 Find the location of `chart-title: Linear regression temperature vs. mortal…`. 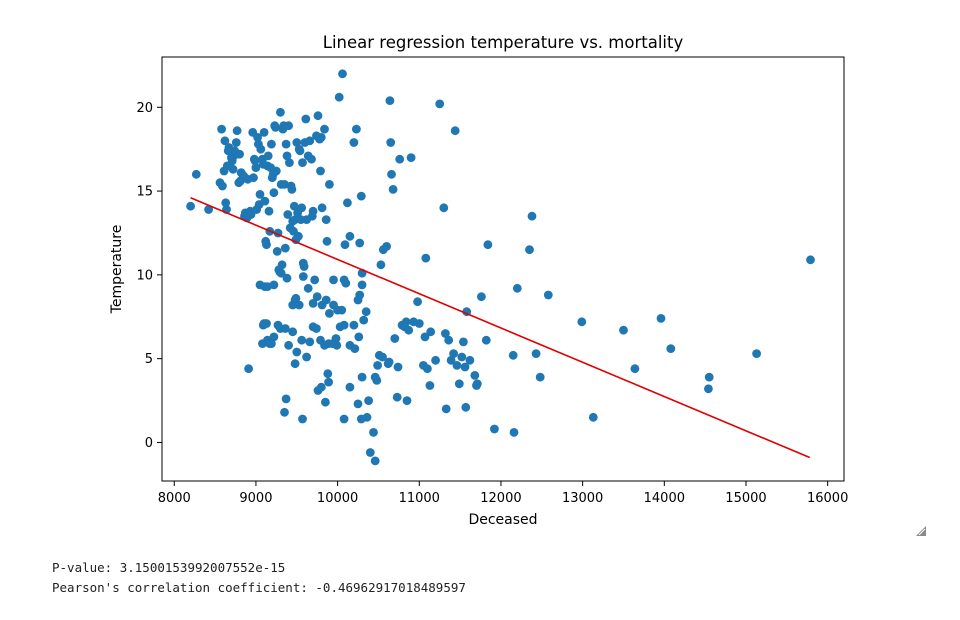

chart-title: Linear regression temperature vs. mortal… is located at coordinates (503, 42).